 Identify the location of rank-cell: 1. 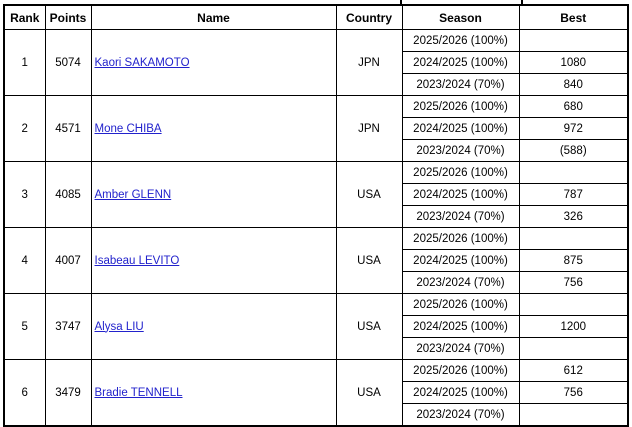
(24, 62).